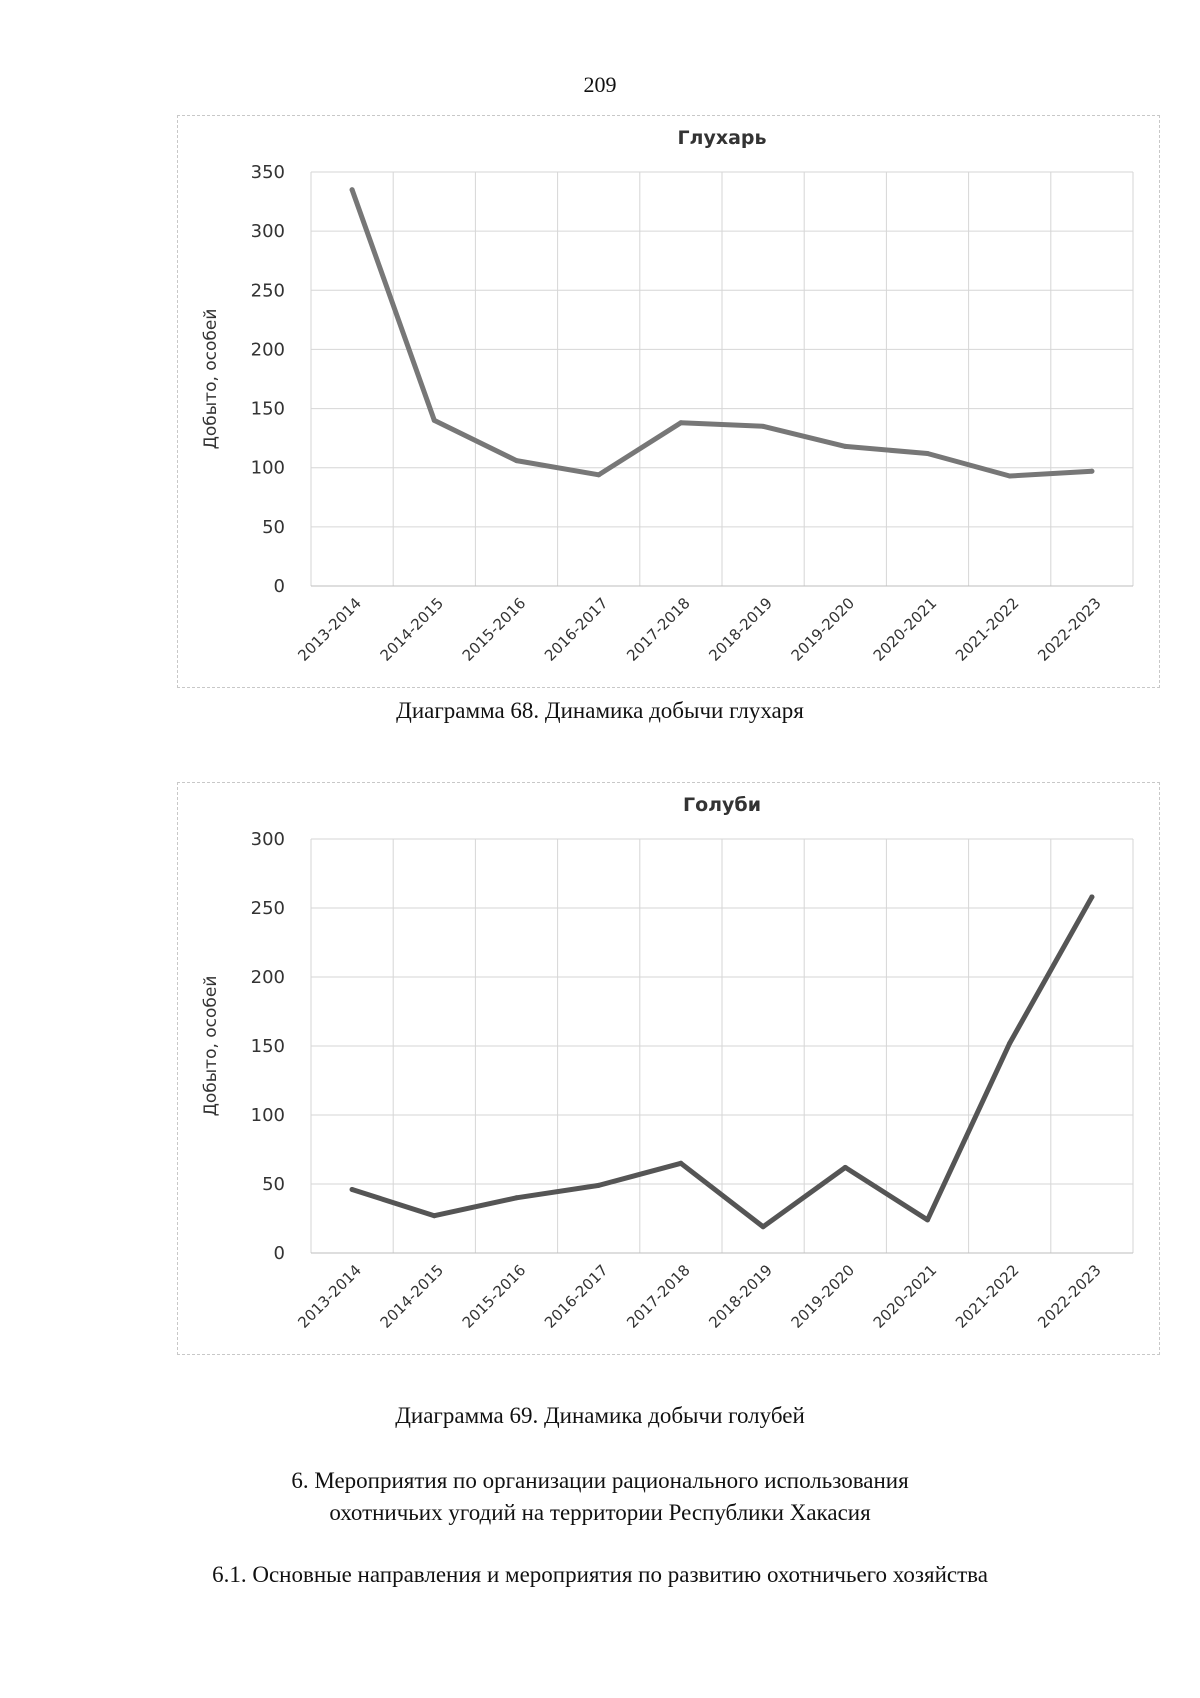  Describe the element at coordinates (268, 172) in the screenshot. I see `y-tick-label: 350` at that location.